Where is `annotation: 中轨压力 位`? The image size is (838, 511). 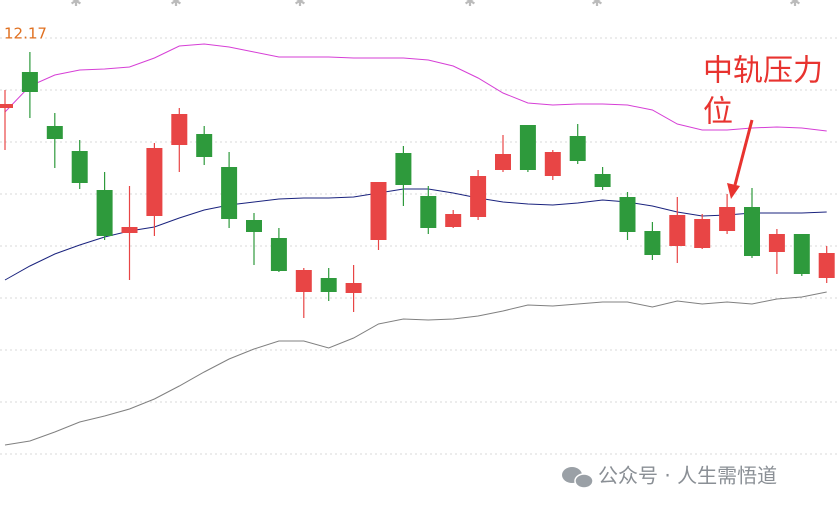
annotation: 中轨压力 位 is located at coordinates (763, 126).